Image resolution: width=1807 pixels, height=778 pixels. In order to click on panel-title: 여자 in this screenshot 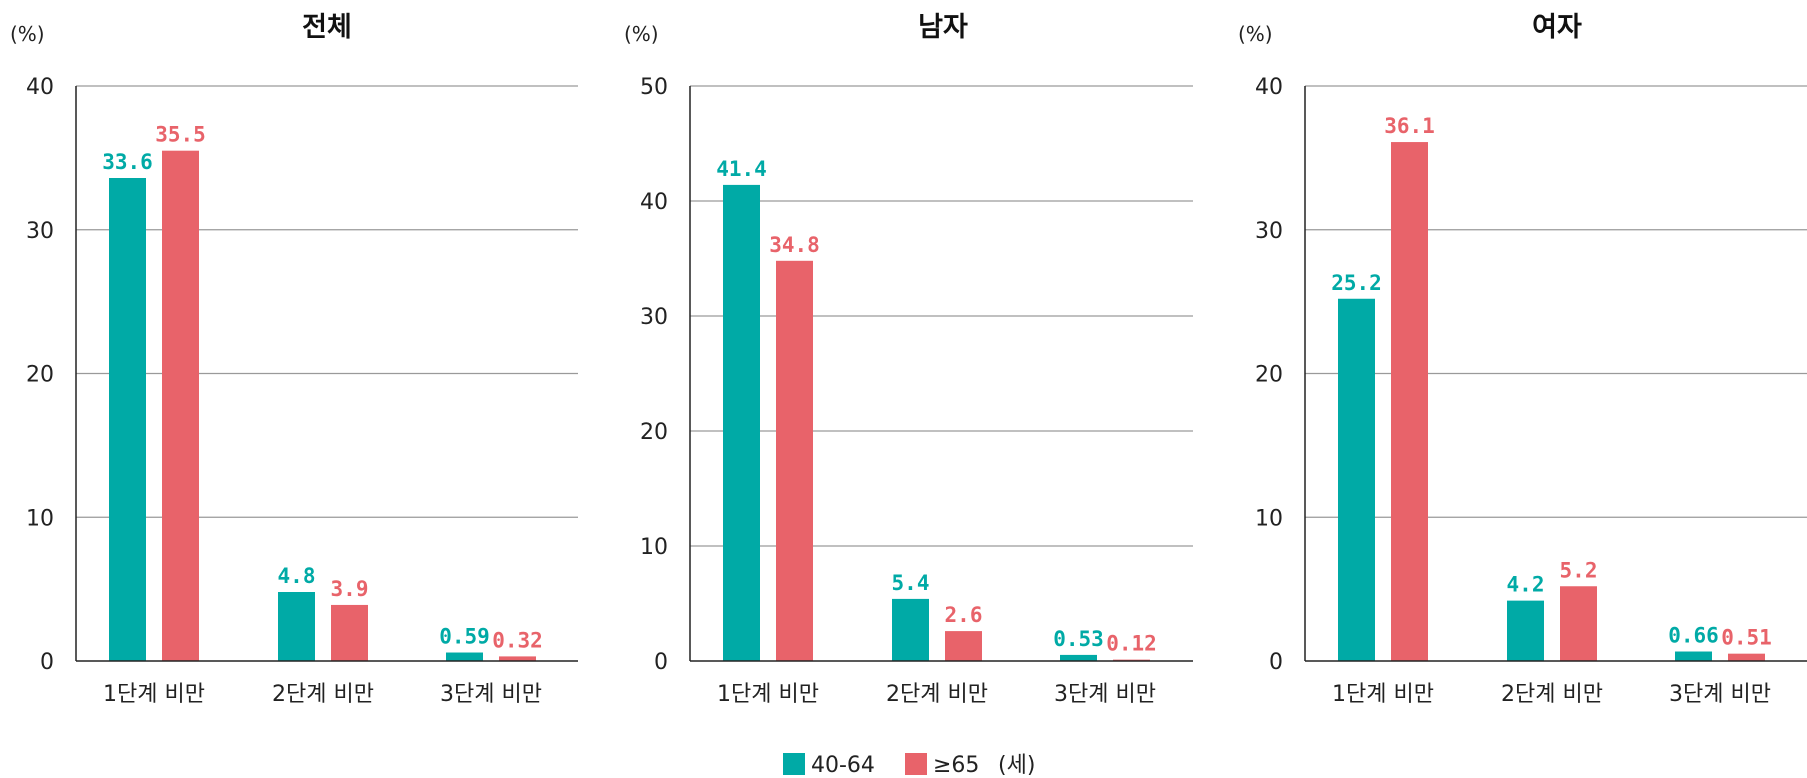, I will do `click(1557, 27)`.